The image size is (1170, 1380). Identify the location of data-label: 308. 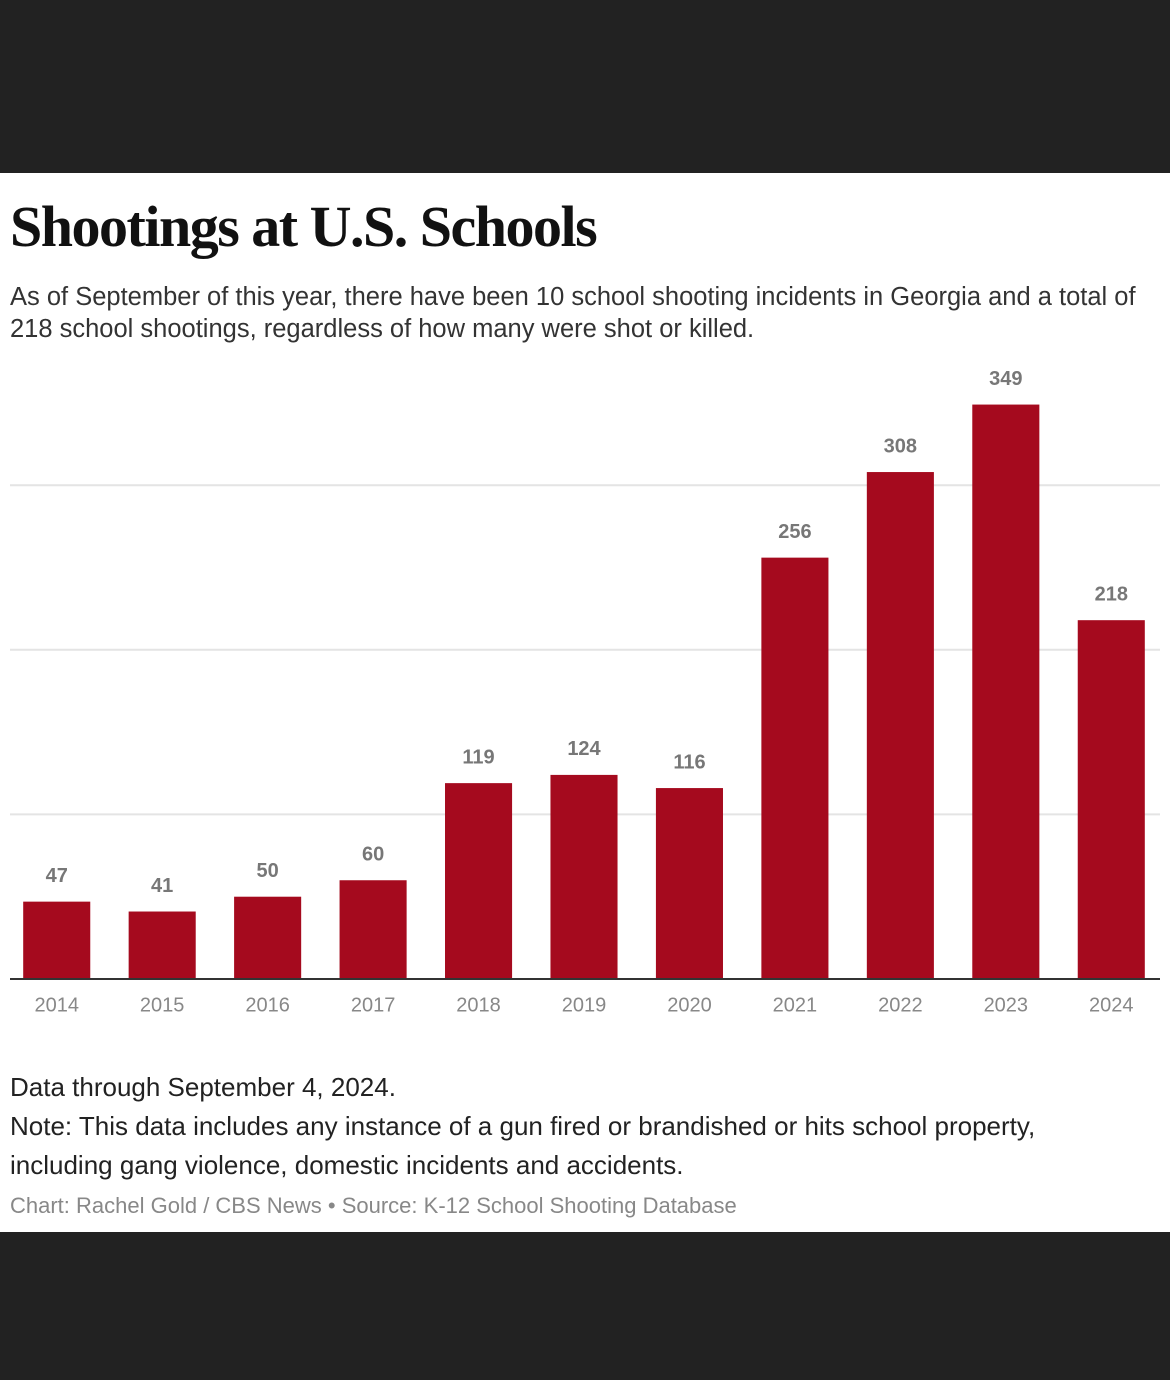
(900, 446).